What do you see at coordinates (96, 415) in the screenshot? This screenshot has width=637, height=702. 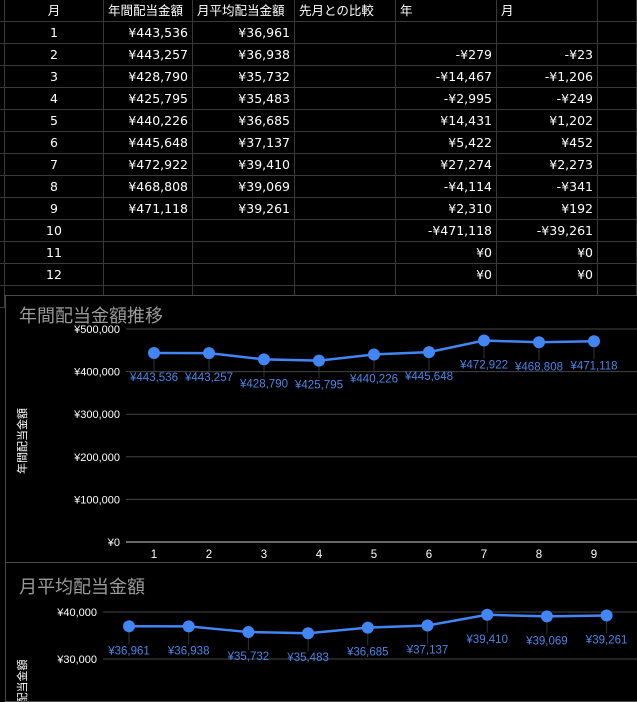 I see `y-tick-label: ¥300,000` at bounding box center [96, 415].